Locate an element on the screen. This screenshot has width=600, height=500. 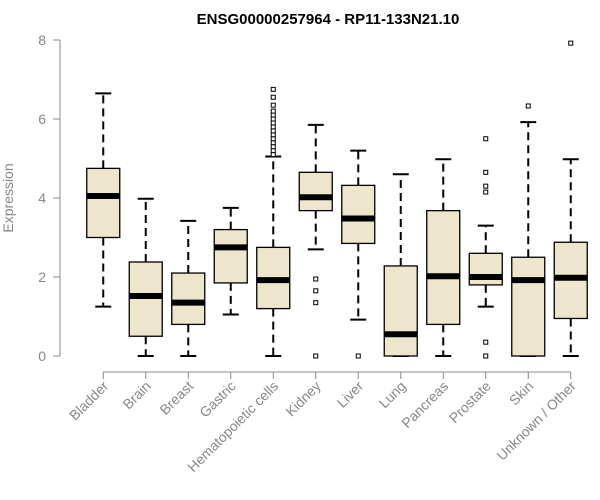
x-tick-label: Liver is located at coordinates (350, 394).